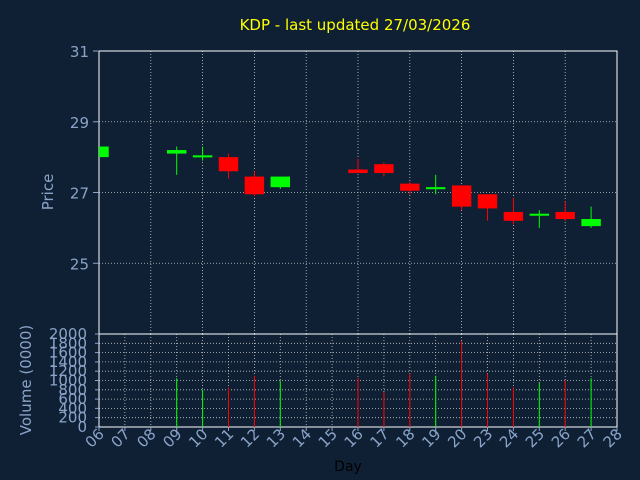  What do you see at coordinates (250, 438) in the screenshot?
I see `x-tick-label: 12` at bounding box center [250, 438].